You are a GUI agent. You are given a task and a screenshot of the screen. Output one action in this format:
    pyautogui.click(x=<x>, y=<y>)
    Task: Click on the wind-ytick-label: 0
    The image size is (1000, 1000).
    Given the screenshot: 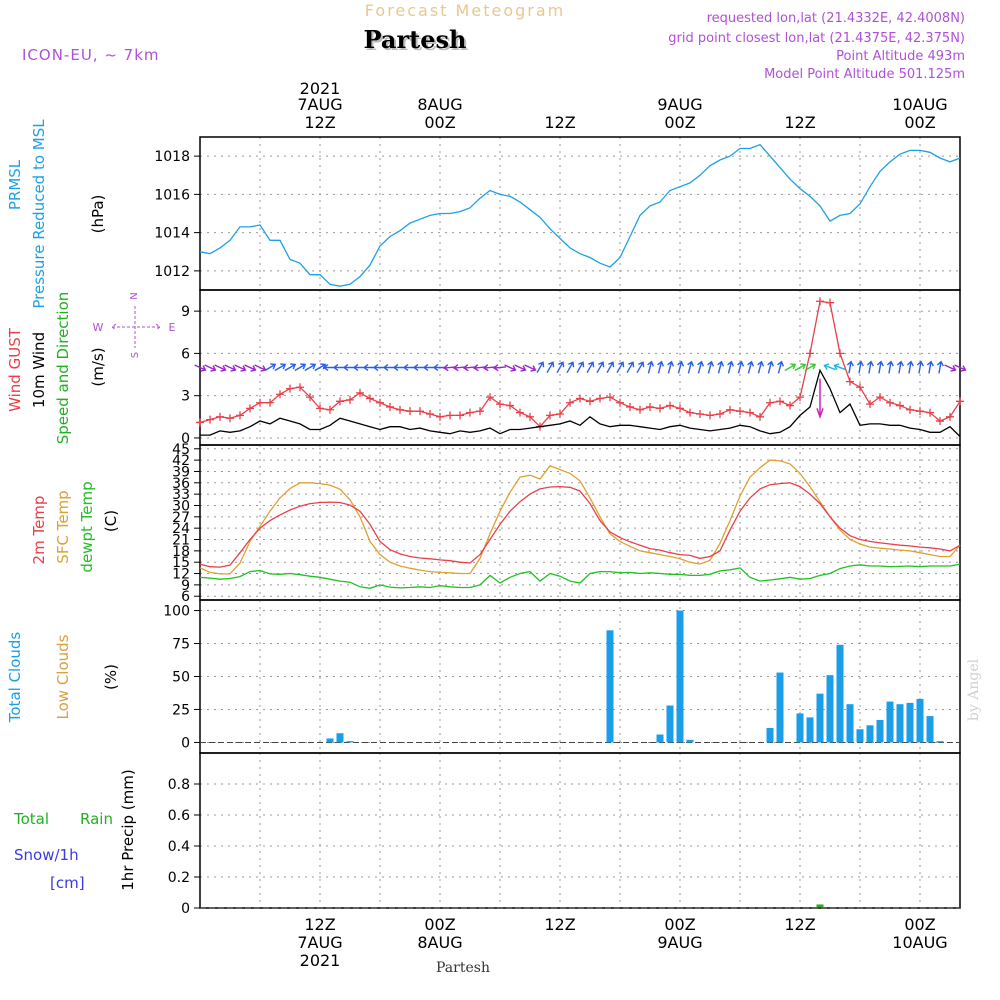 What is the action you would take?
    pyautogui.click(x=185, y=439)
    